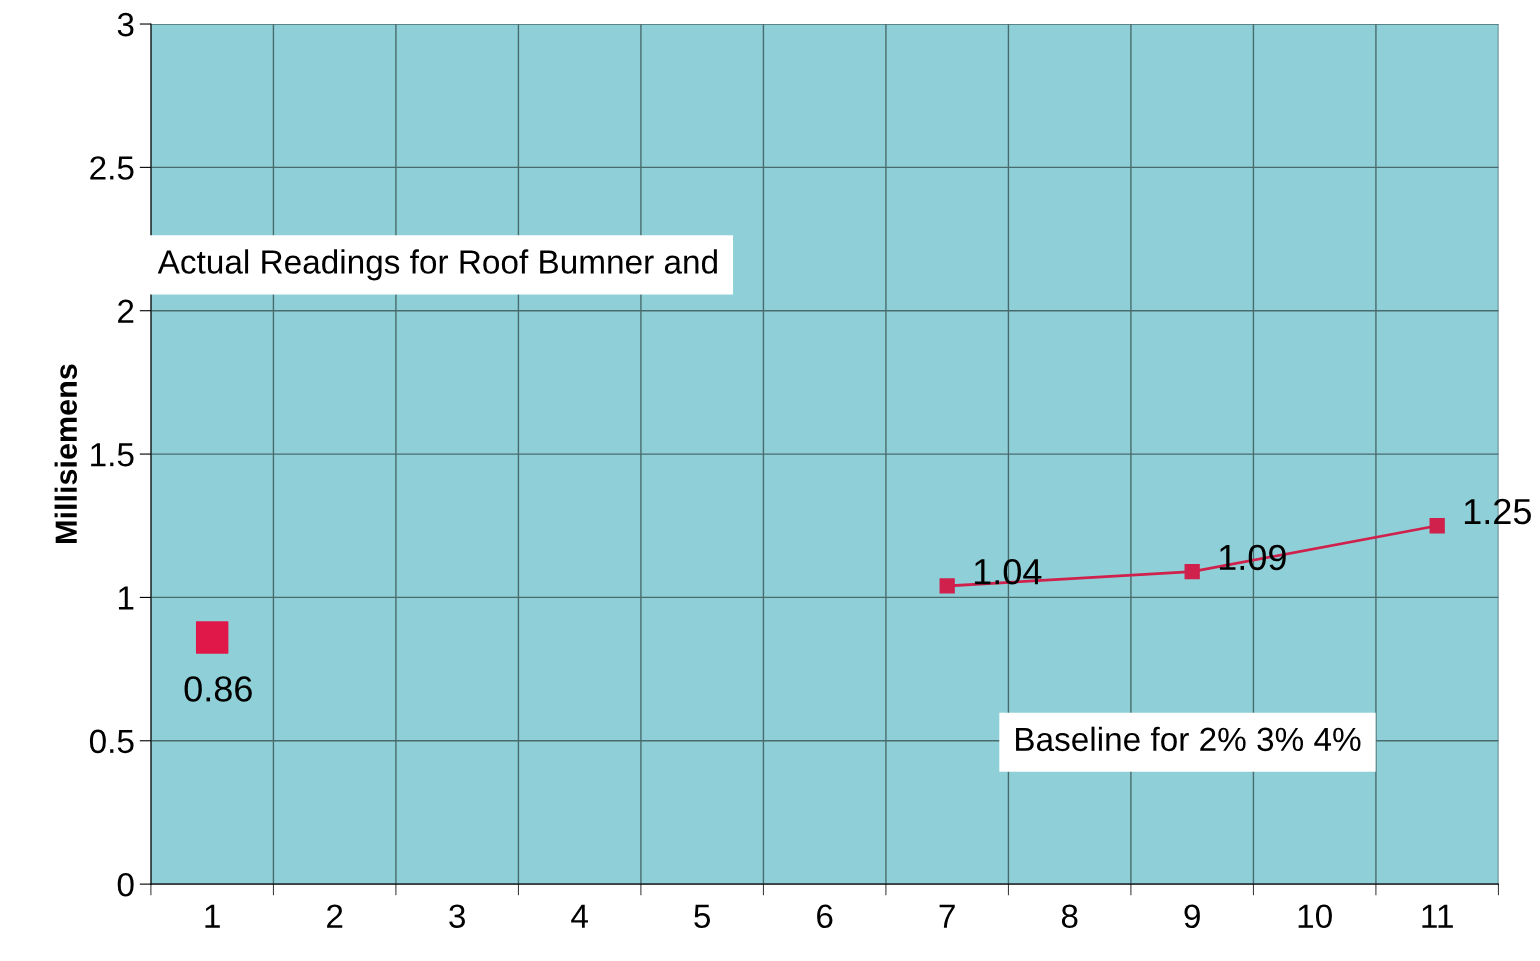  Describe the element at coordinates (1188, 739) in the screenshot. I see `annotation: Baseline for 2% 3% 4%` at that location.